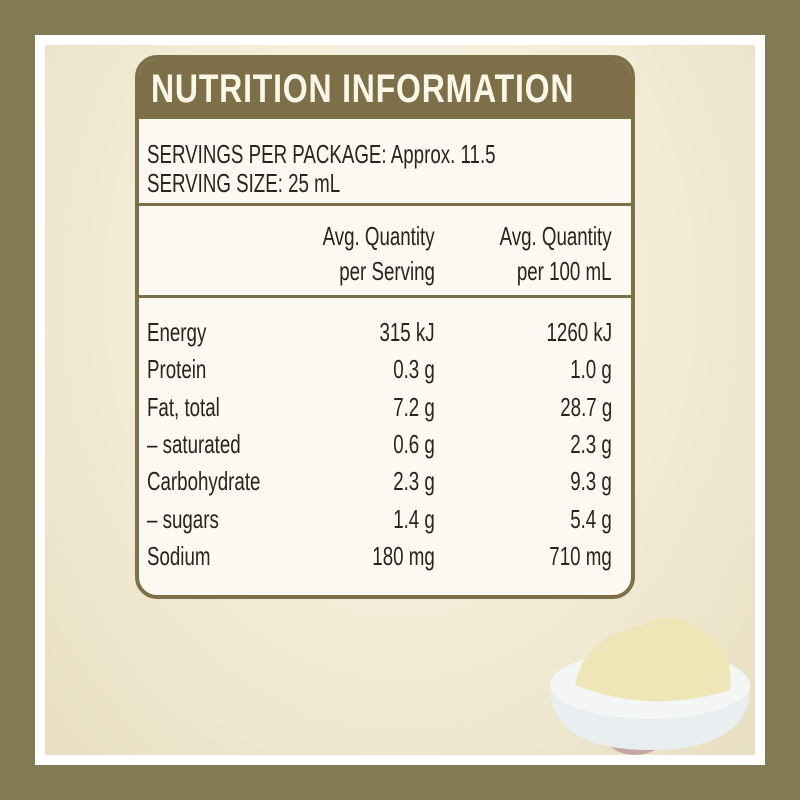 The height and width of the screenshot is (800, 800). I want to click on nutrient-value: 180 mg, so click(403, 555).